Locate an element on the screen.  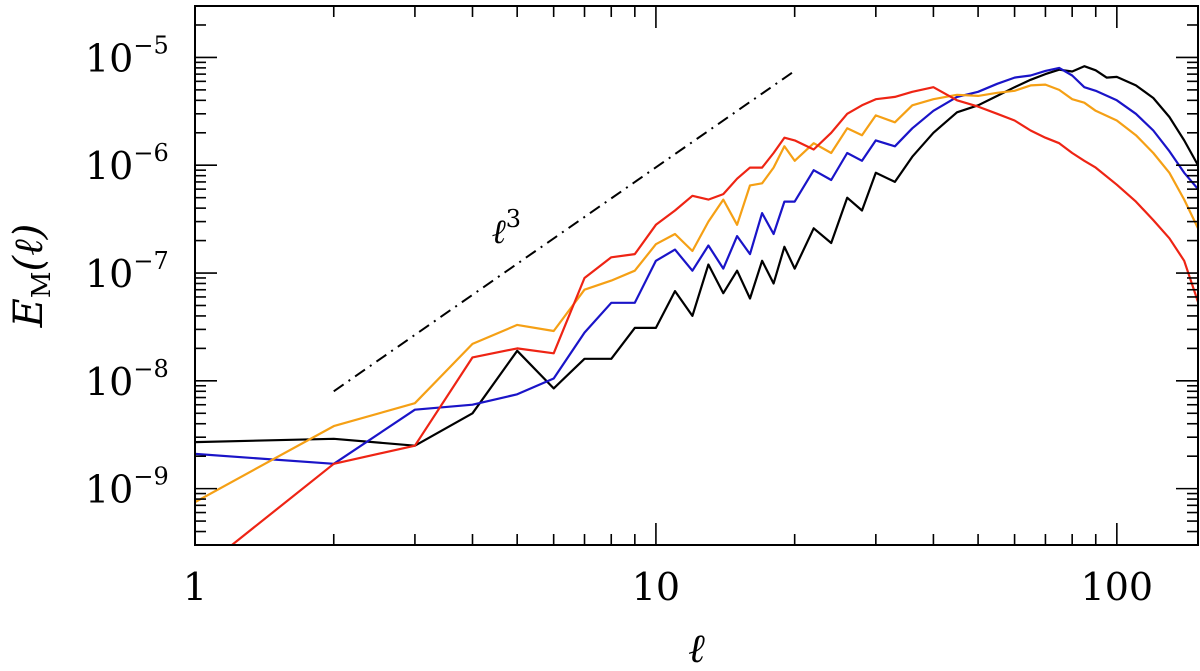
y-tick-label: 10⁻⁵ is located at coordinates (127, 55).